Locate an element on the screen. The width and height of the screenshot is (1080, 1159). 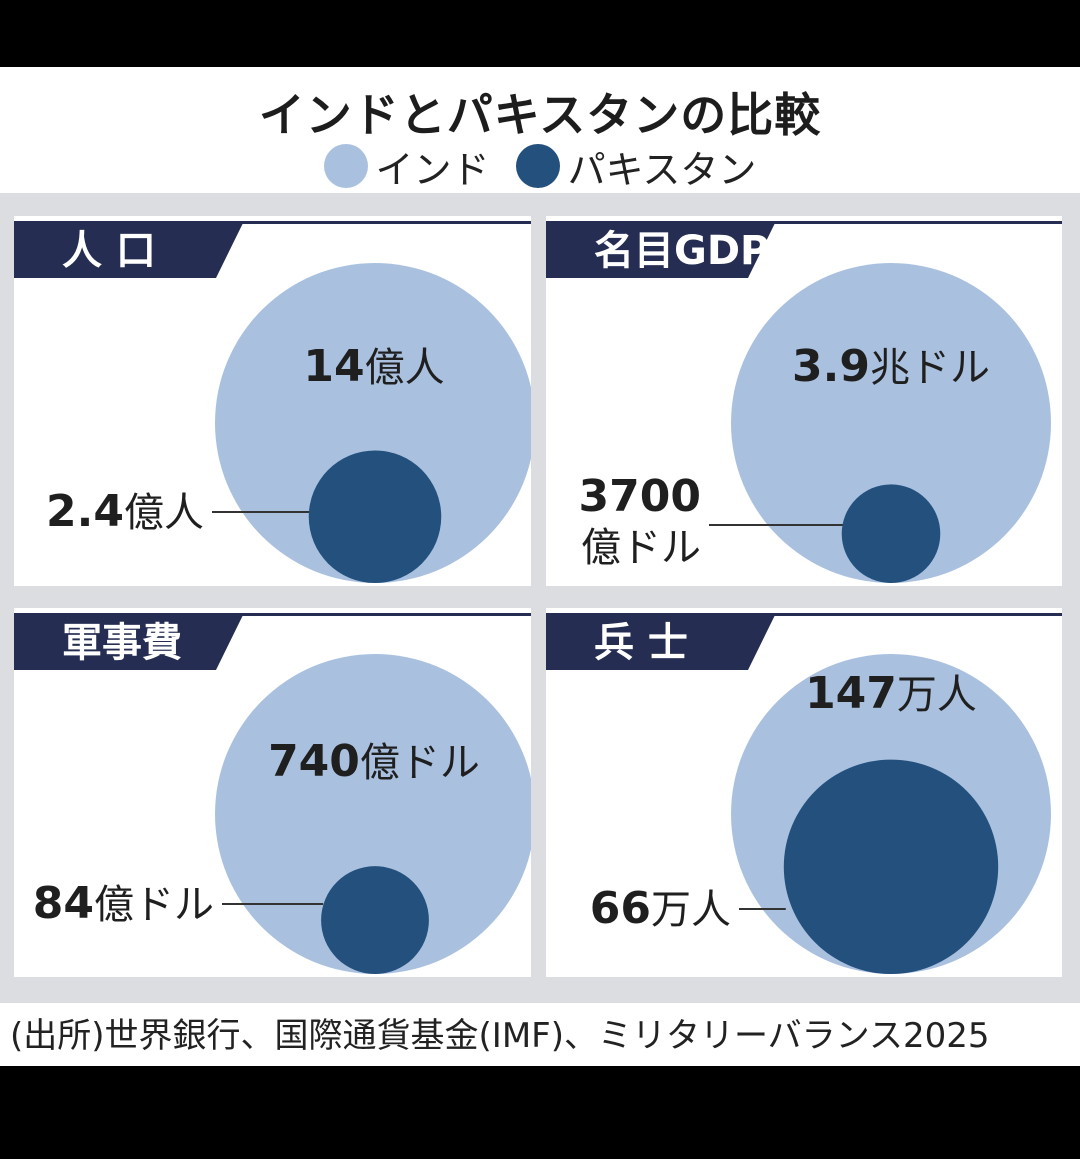
legend-item-india: インド is located at coordinates (406, 166).